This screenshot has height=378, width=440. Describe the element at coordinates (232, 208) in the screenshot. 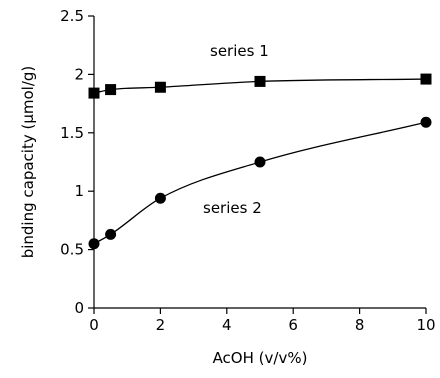

I see `series-2-label: series 2` at that location.